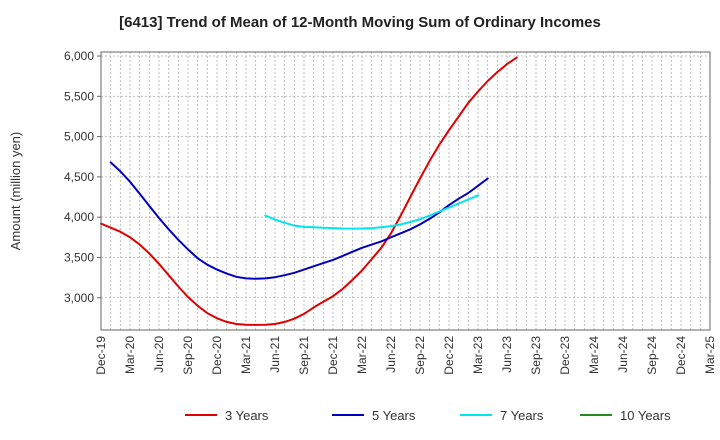 The image size is (720, 440). I want to click on x-tick-label: Sep-20, so click(188, 355).